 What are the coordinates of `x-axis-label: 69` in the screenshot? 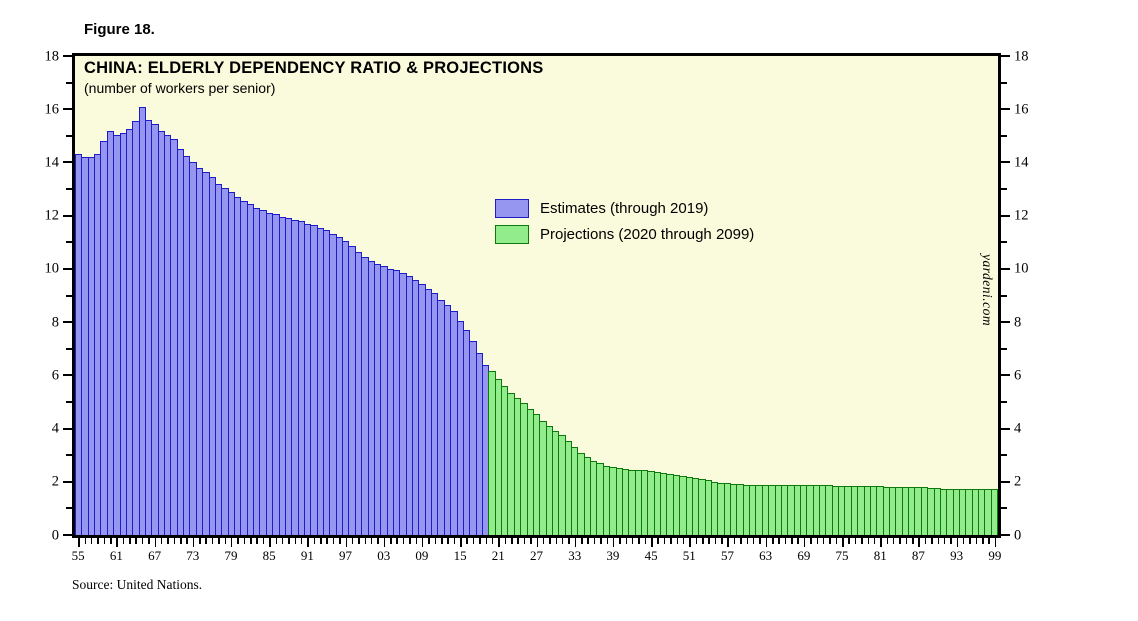 It's located at (804, 555).